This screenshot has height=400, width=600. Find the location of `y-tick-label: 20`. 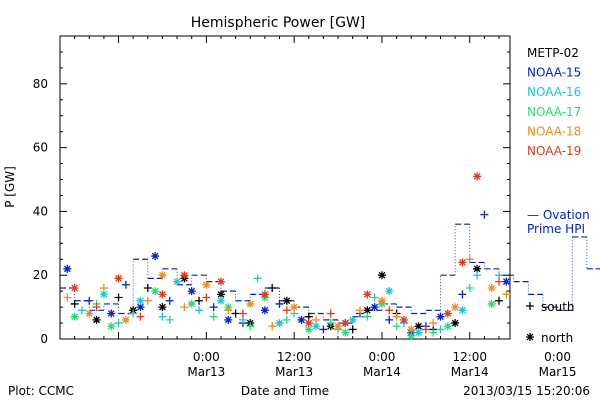

y-tick-label: 20 is located at coordinates (40, 275).